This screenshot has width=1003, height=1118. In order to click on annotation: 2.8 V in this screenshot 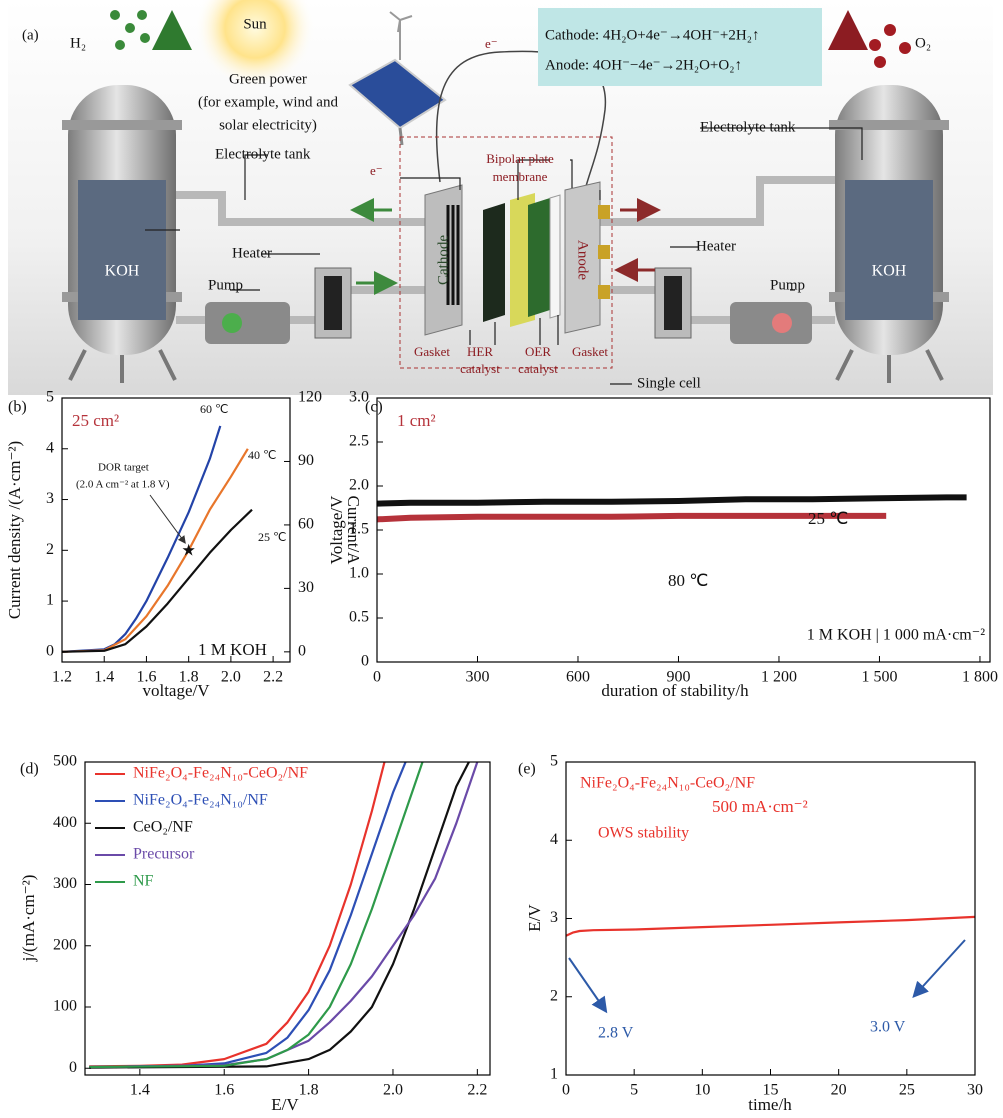, I will do `click(616, 1033)`.